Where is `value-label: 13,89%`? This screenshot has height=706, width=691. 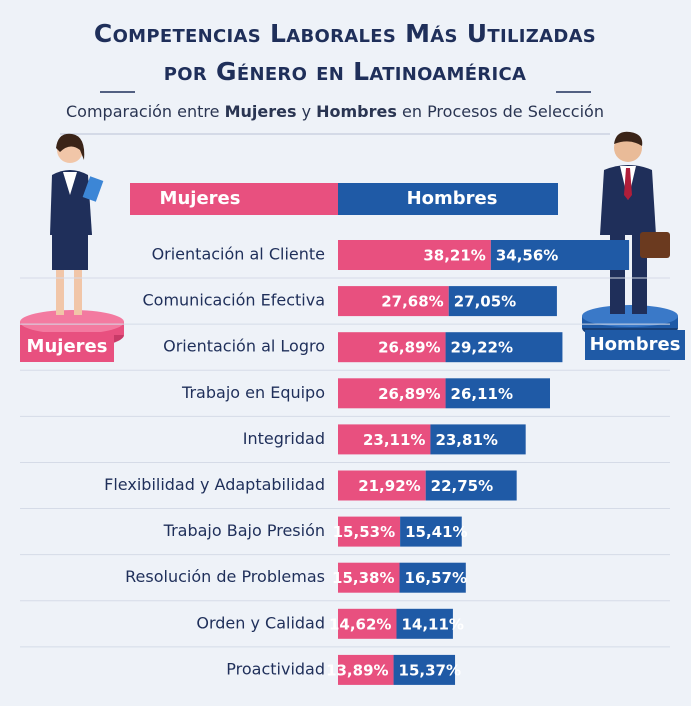 value-label: 13,89% is located at coordinates (357, 670).